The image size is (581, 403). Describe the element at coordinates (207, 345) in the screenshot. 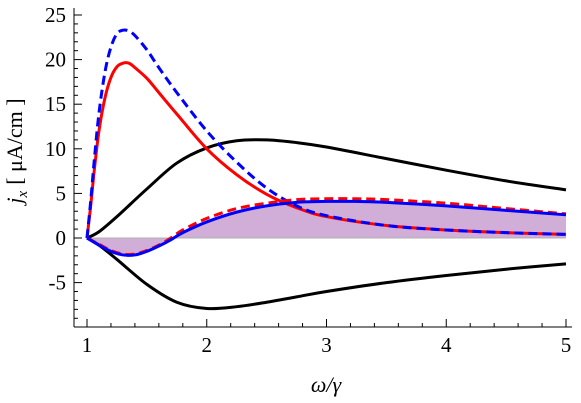

I see `x-tick-label: 2` at that location.